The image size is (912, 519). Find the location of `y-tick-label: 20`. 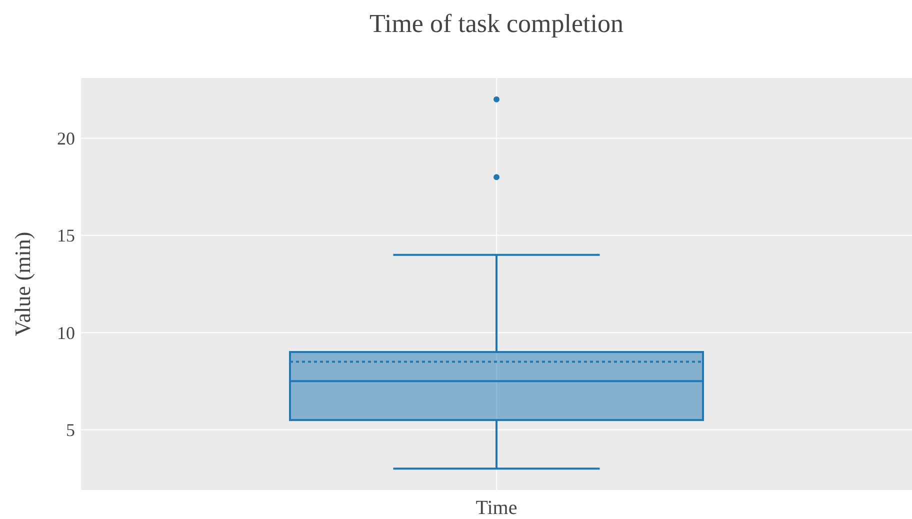

y-tick-label: 20 is located at coordinates (66, 138).